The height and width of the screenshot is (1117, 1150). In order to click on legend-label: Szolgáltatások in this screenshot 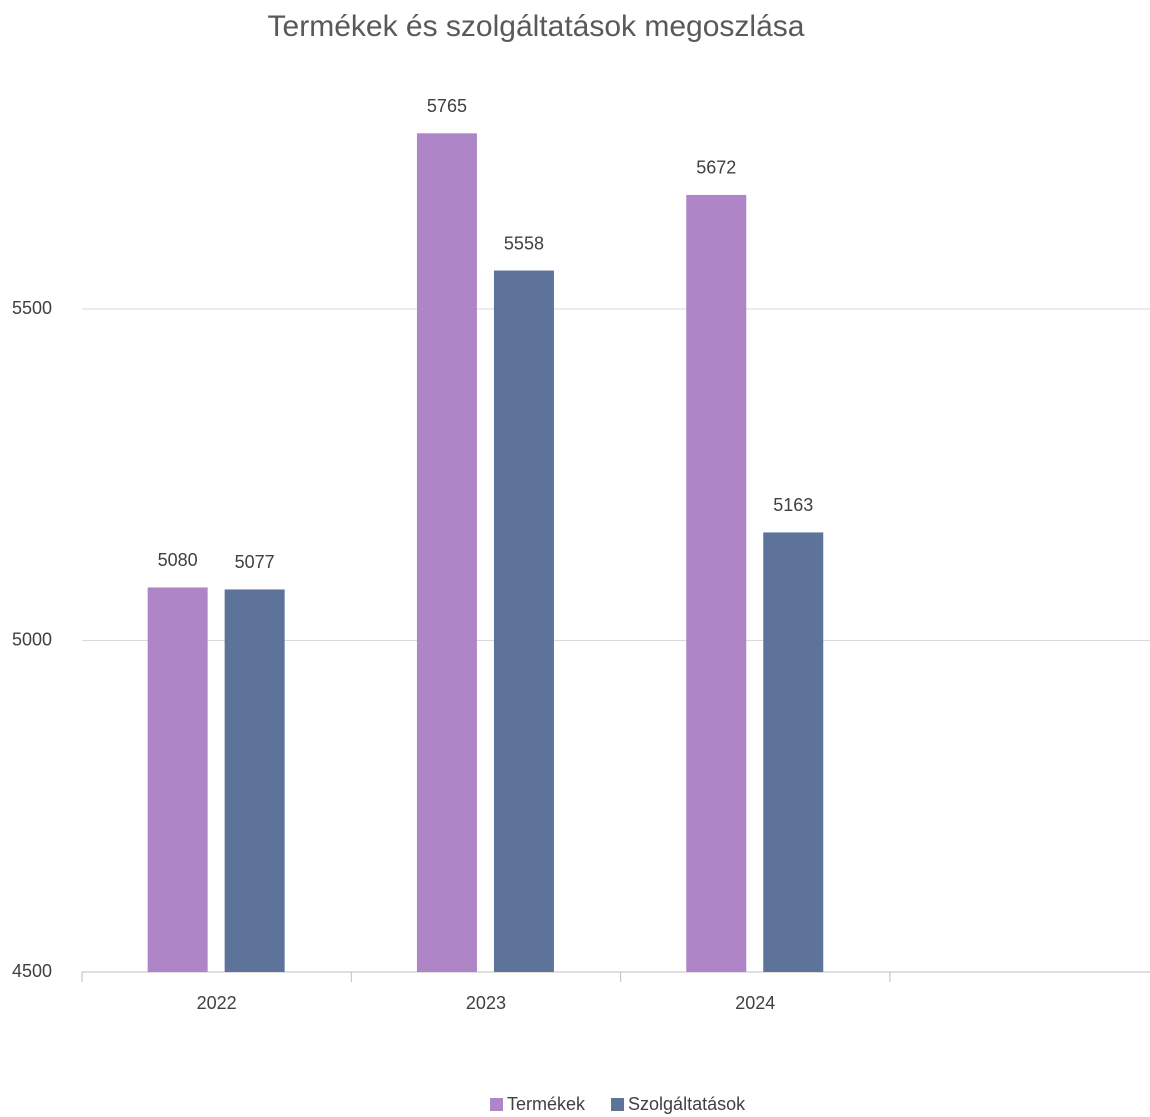, I will do `click(687, 1104)`.